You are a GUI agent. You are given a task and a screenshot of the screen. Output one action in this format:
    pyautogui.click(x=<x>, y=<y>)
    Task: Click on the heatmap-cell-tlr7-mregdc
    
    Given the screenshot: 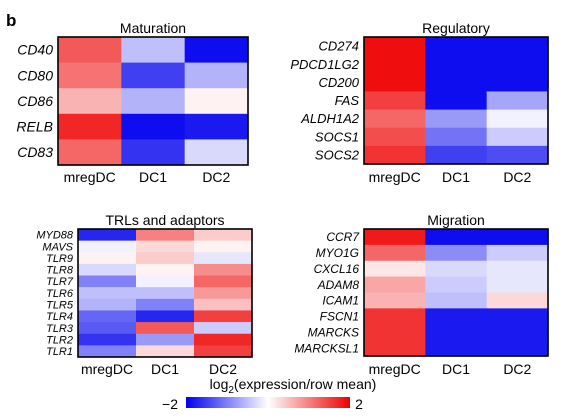 What is the action you would take?
    pyautogui.click(x=107, y=281)
    